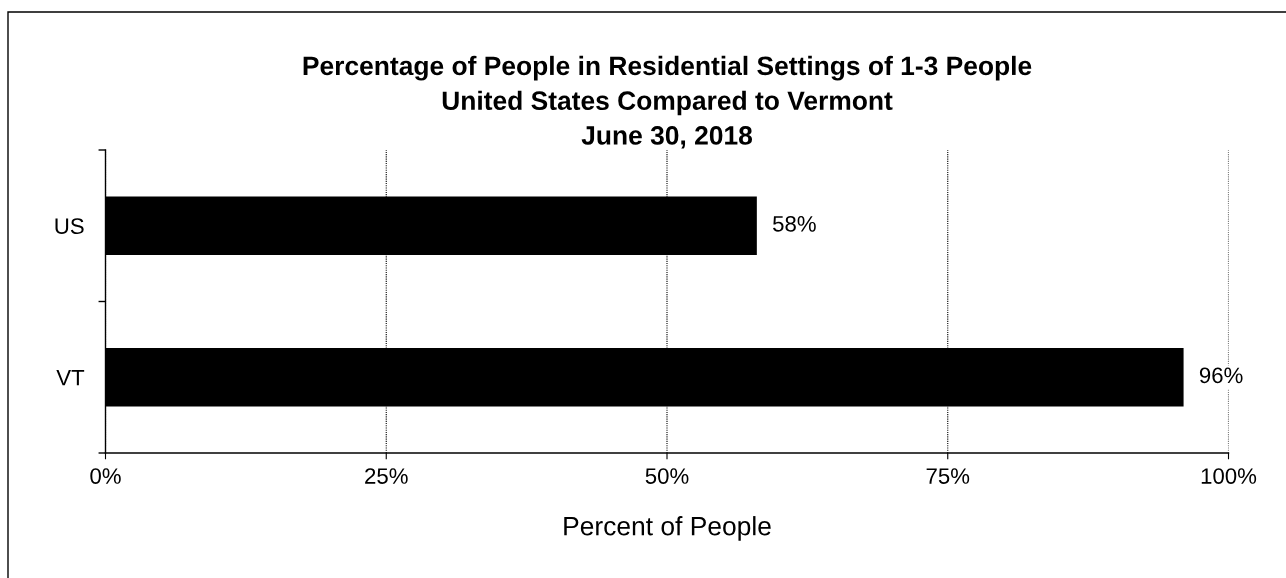  I want to click on y-tick-label: VT, so click(70, 378).